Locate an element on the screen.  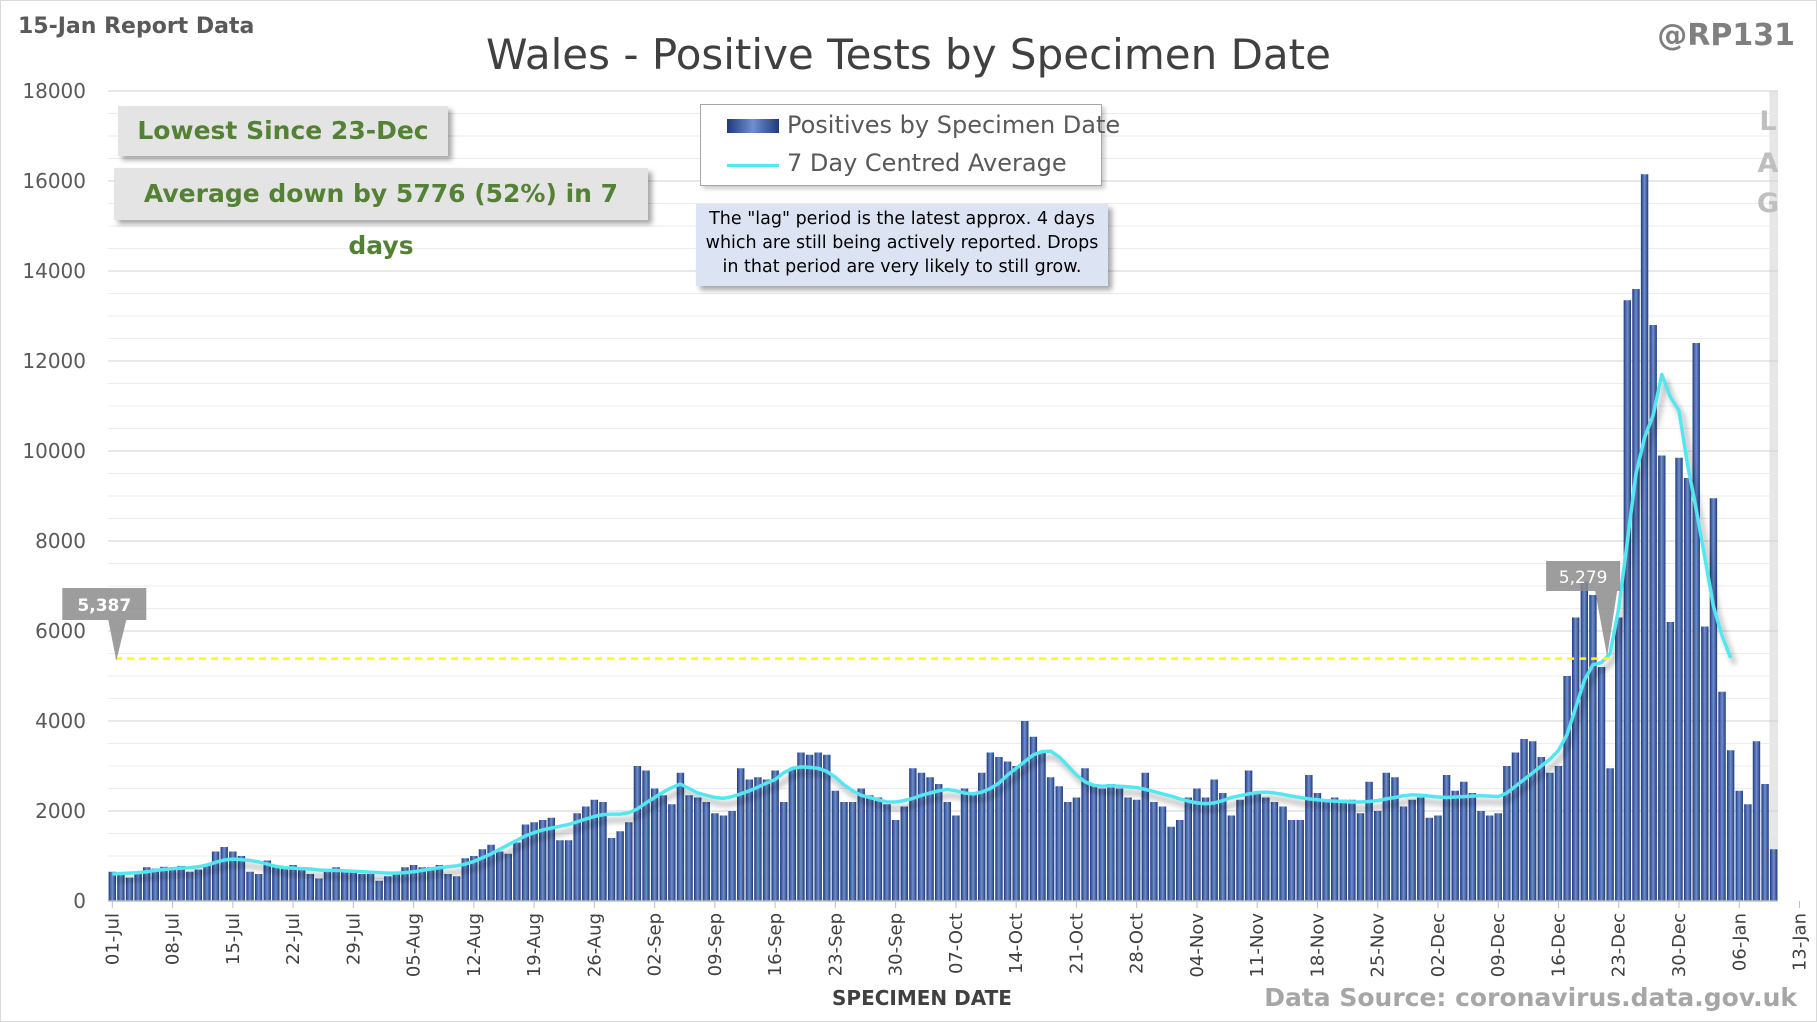
lag-letter-a: A is located at coordinates (1768, 163).